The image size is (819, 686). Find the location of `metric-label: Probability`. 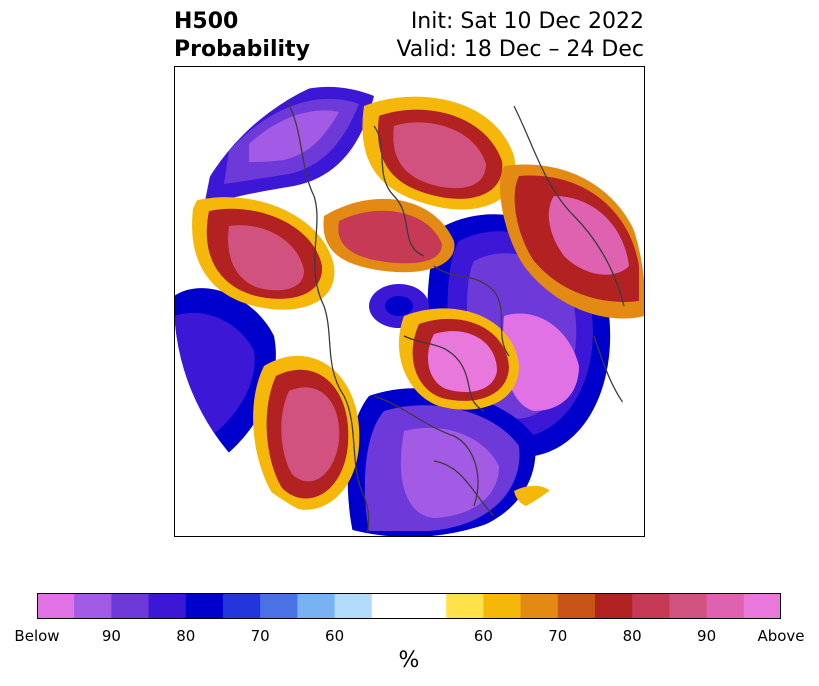

metric-label: Probability is located at coordinates (242, 49).